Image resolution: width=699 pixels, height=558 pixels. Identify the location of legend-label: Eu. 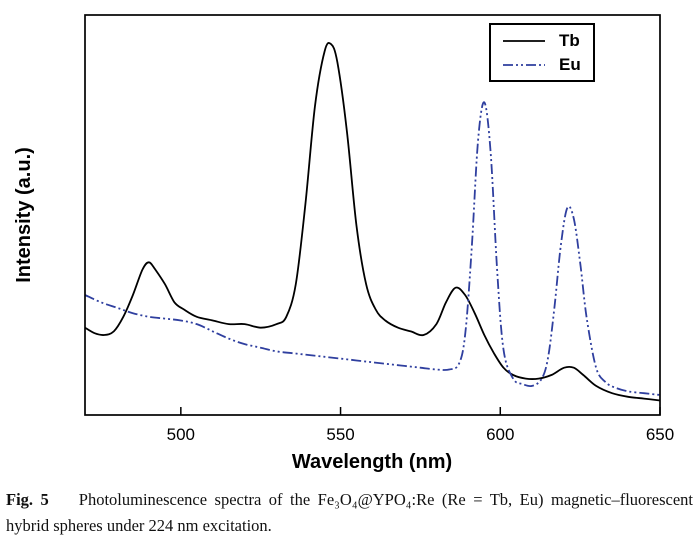
(570, 64).